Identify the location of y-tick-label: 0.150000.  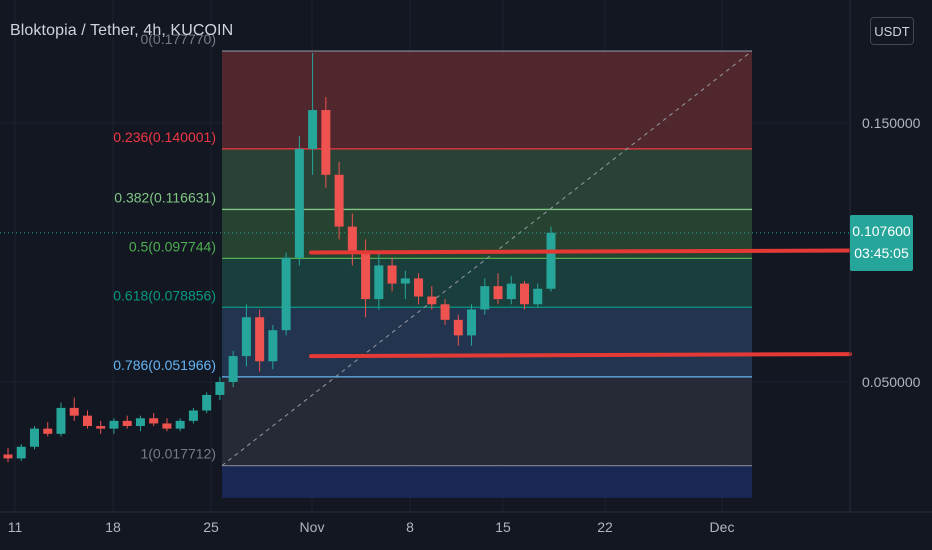
(891, 123).